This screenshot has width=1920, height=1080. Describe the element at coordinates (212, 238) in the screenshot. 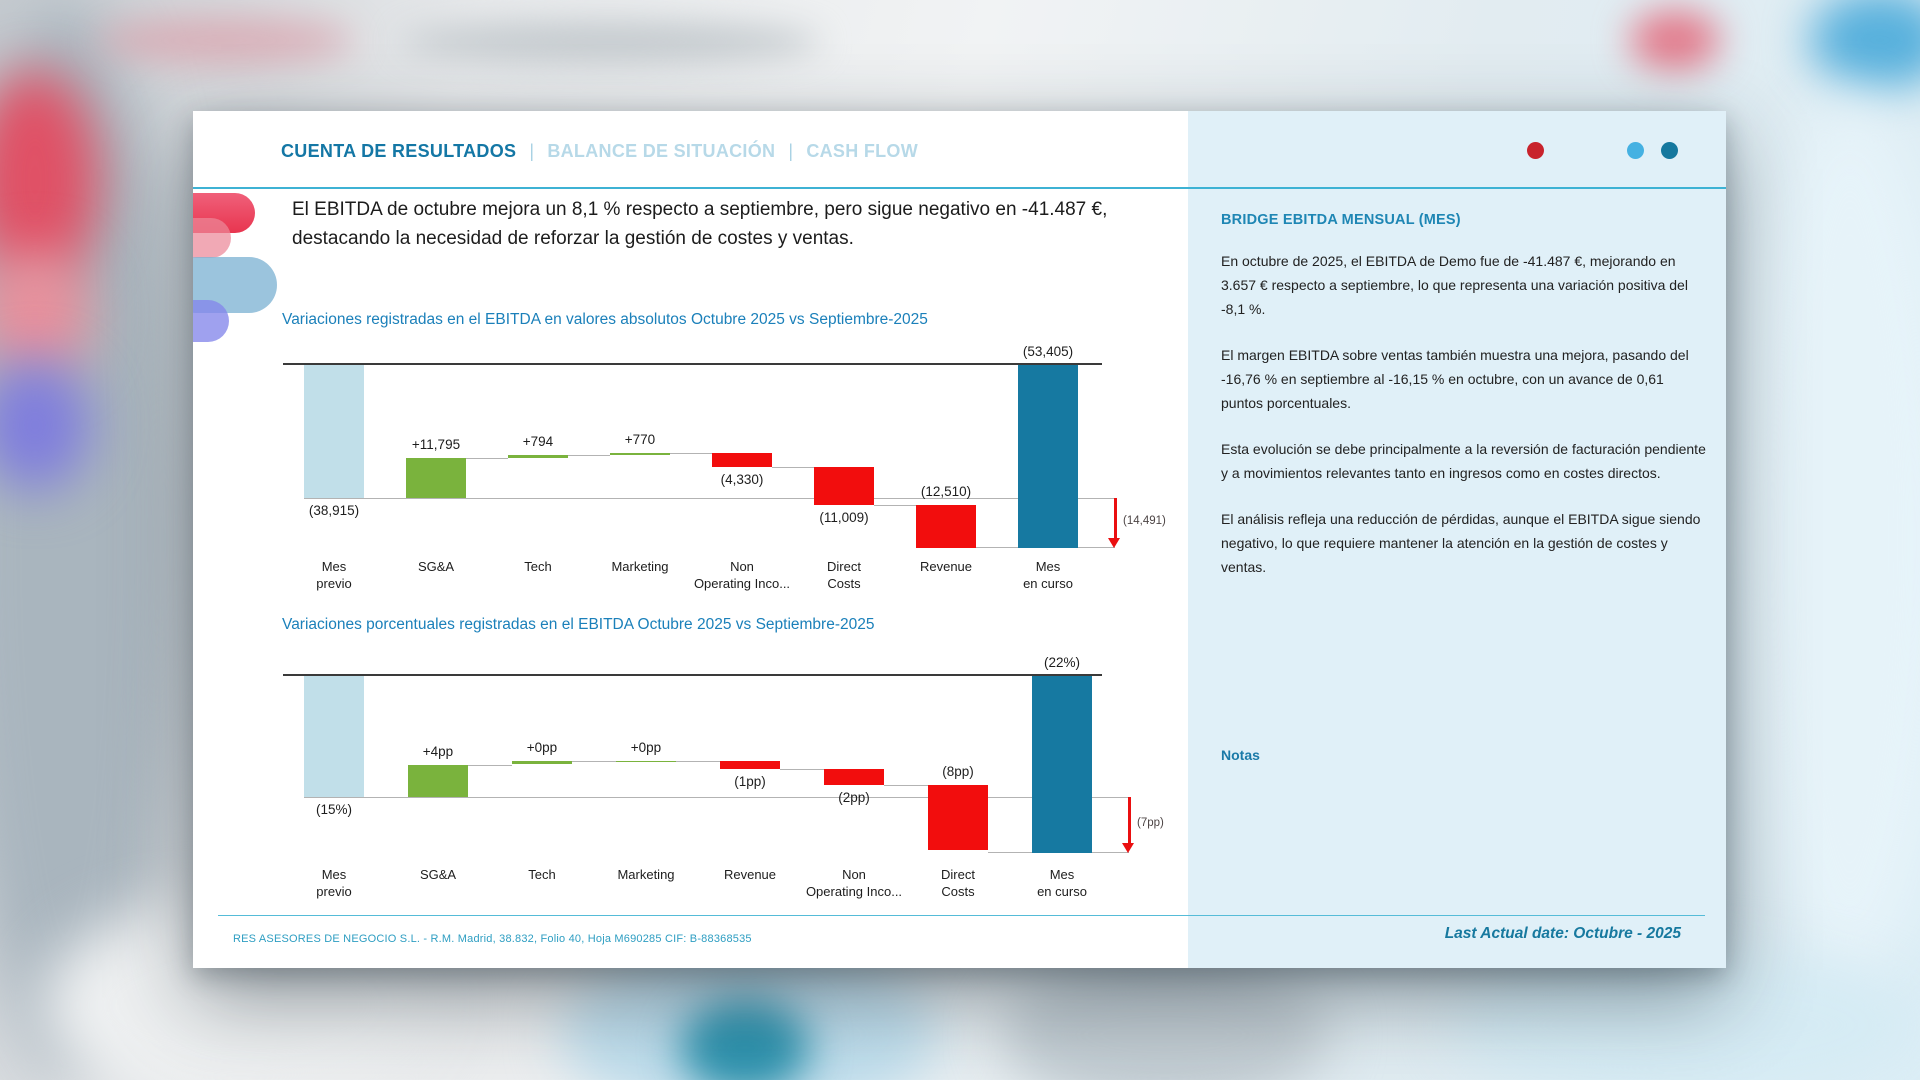

I see `logo-pill-pink` at that location.